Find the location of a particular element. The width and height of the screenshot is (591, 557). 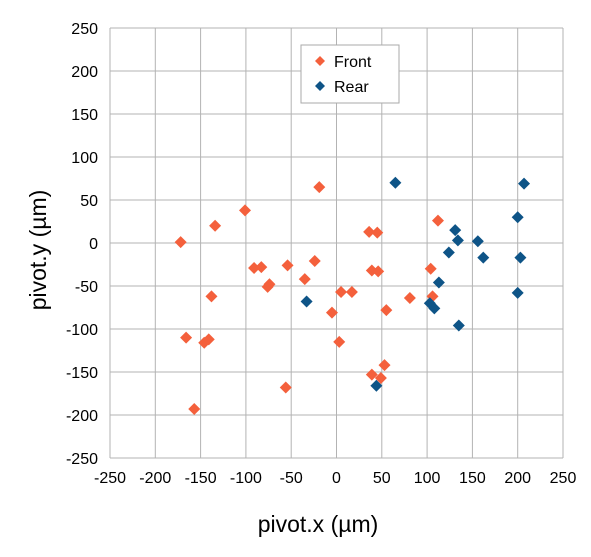

y-tick-label: -250 is located at coordinates (82, 459).